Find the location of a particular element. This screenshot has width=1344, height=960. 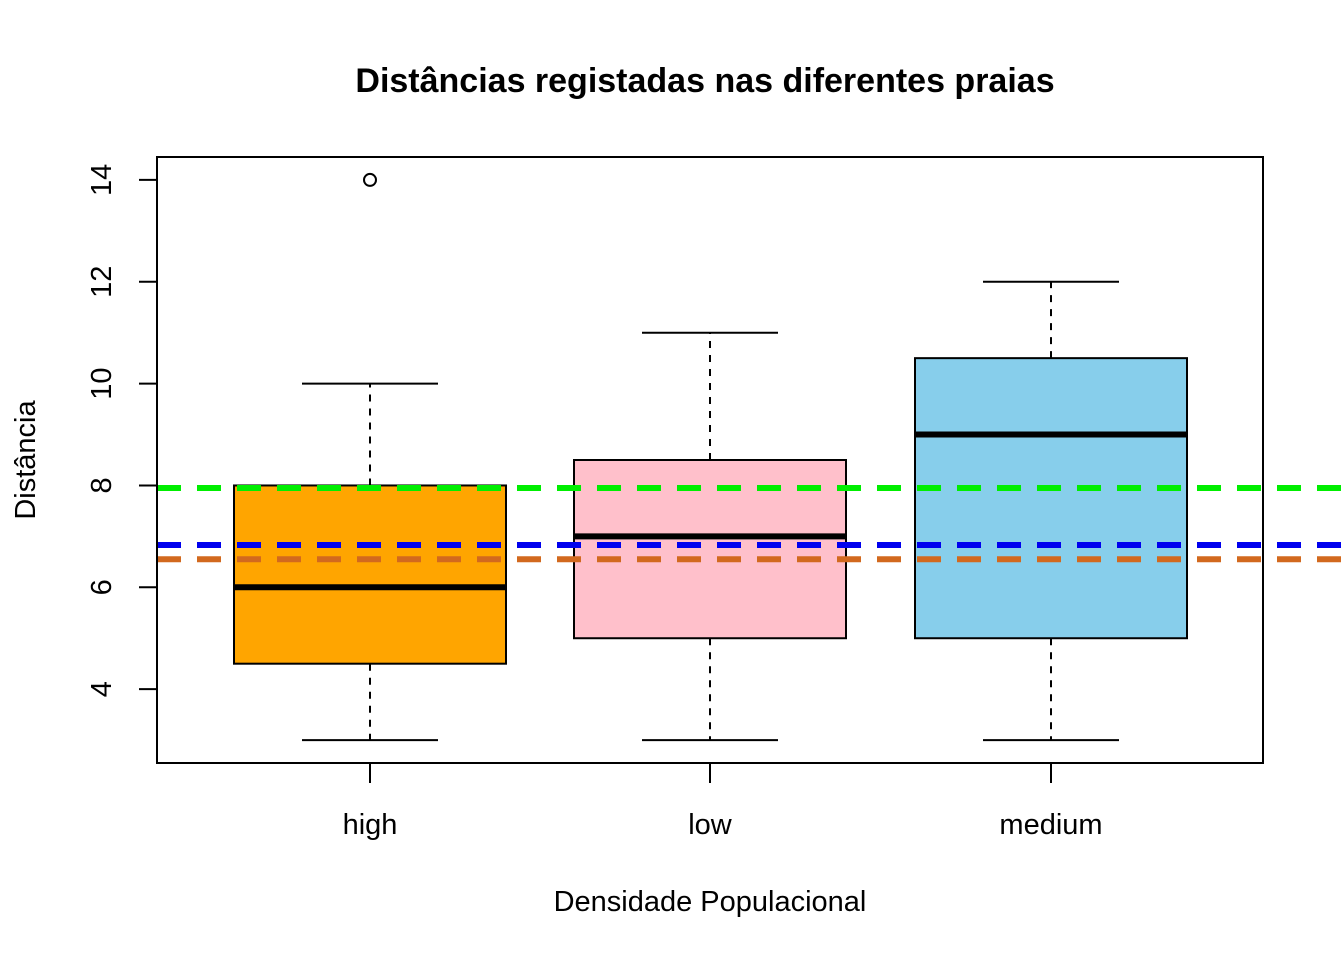

x-tick-label-high: high is located at coordinates (370, 825).